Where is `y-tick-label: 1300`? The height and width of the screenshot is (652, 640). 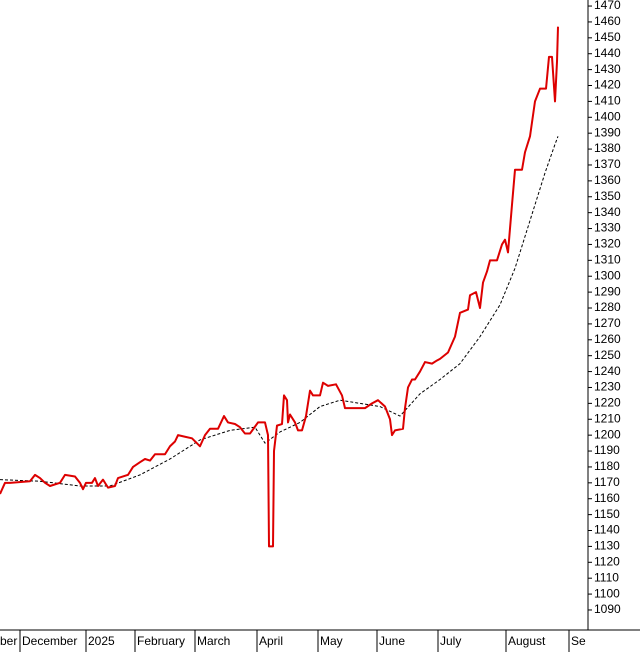 y-tick-label: 1300 is located at coordinates (607, 275).